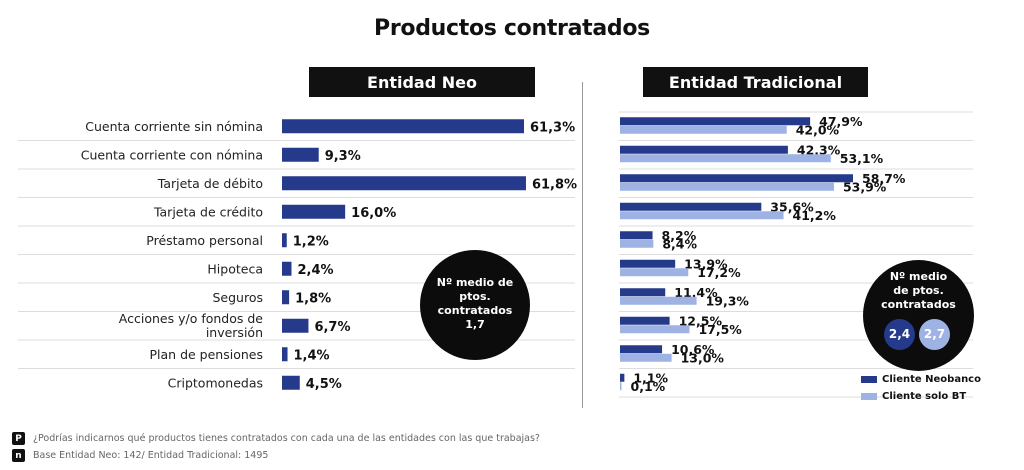 The width and height of the screenshot is (1024, 470). What do you see at coordinates (641, 349) in the screenshot?
I see `bar-cliente-neobanco-plan-de-pensiones` at bounding box center [641, 349].